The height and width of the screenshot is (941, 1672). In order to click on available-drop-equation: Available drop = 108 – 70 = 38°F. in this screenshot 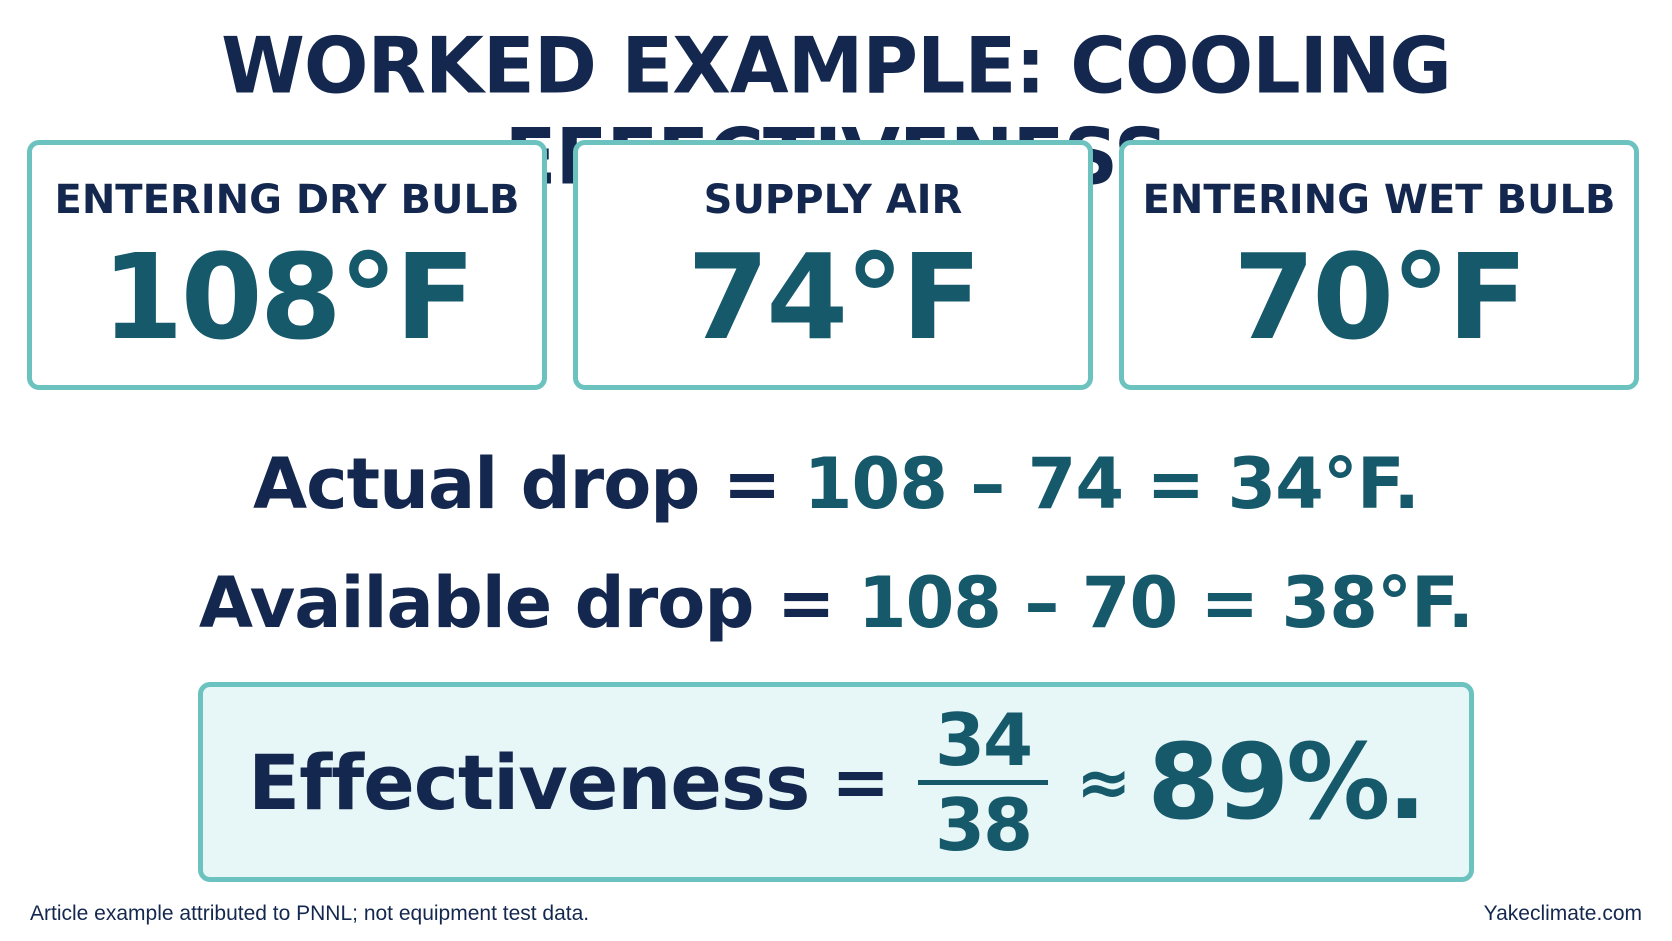, I will do `click(836, 603)`.